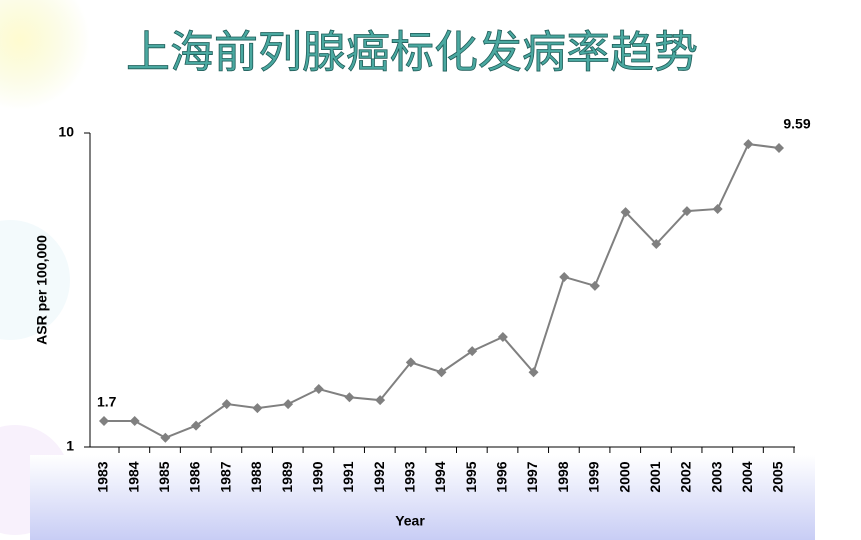  What do you see at coordinates (778, 476) in the screenshot?
I see `x-tick-label: 2005` at bounding box center [778, 476].